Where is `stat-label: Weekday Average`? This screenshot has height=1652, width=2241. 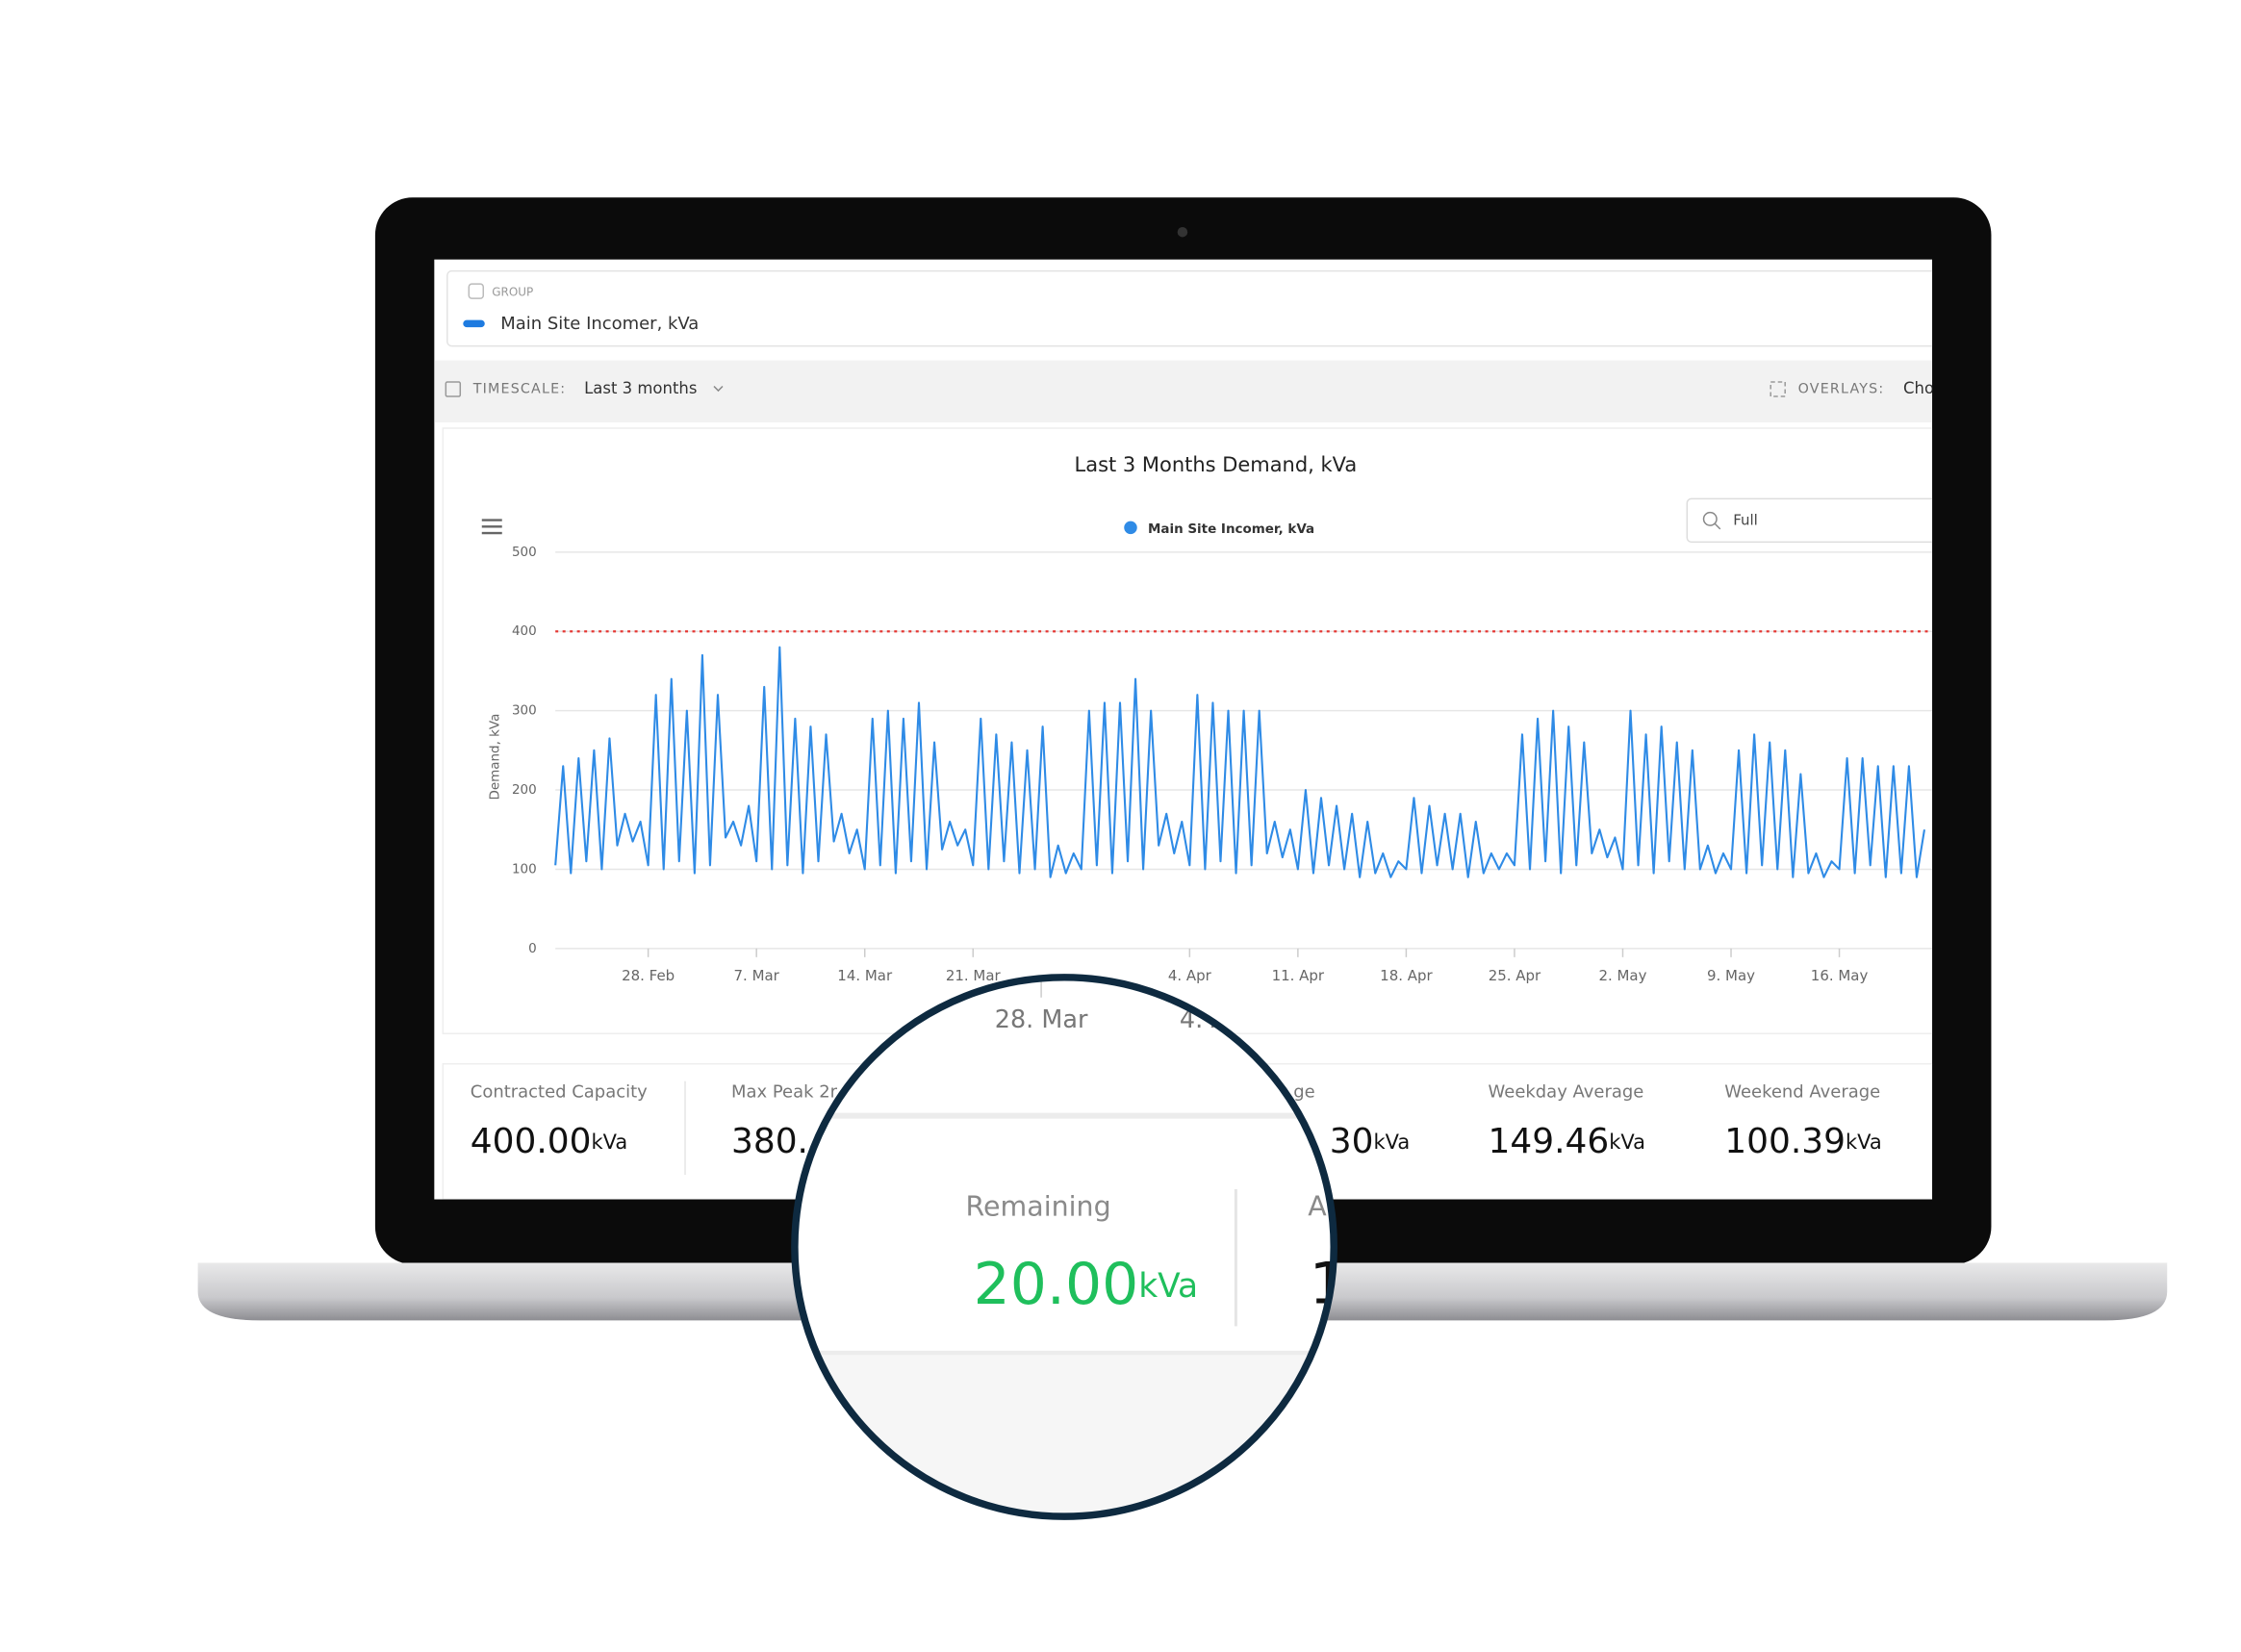
stat-label: Weekday Average is located at coordinates (1566, 1092).